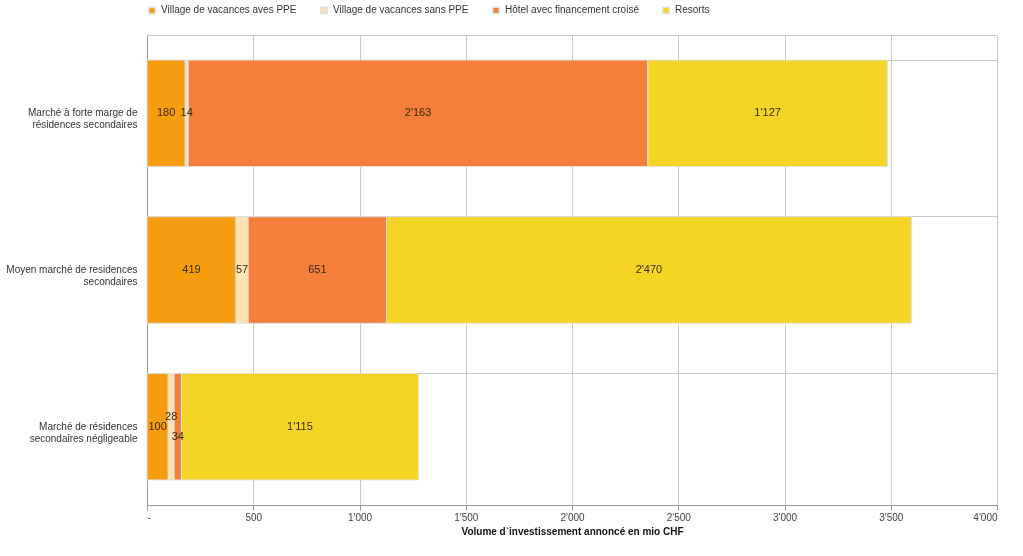 The height and width of the screenshot is (556, 1023). What do you see at coordinates (166, 112) in the screenshot?
I see `data-label: 180` at bounding box center [166, 112].